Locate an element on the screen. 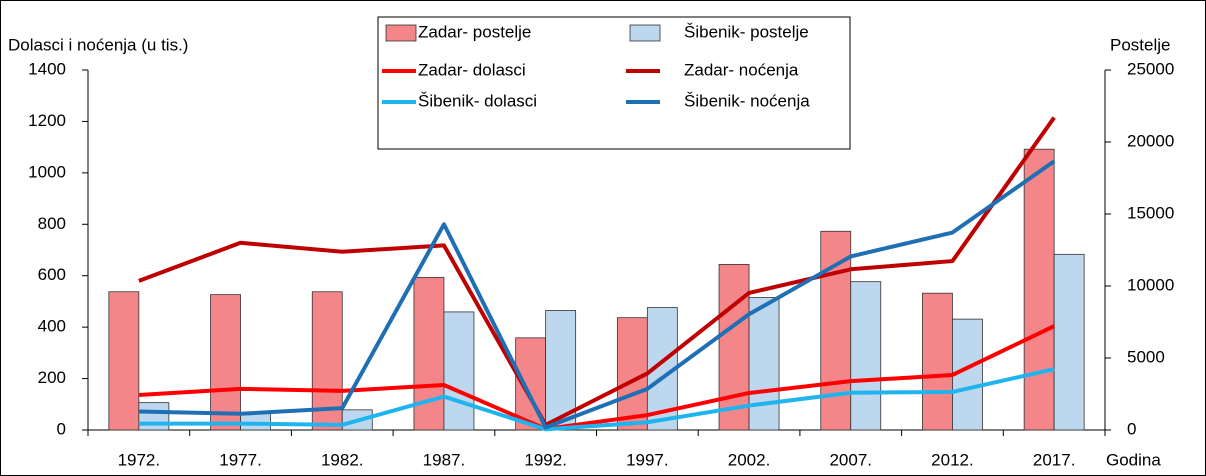  y-axis-label: Dolasci i noćenja (u tis.) is located at coordinates (98, 44).